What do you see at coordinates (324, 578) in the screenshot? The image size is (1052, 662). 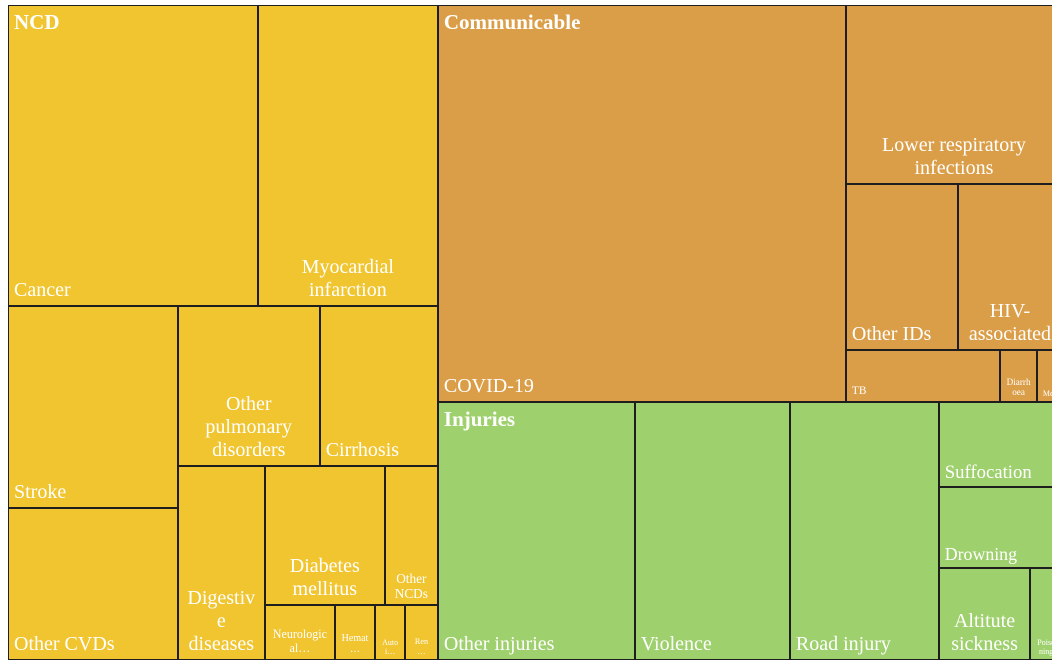 I see `tile-label: Diabetes mellitus` at bounding box center [324, 578].